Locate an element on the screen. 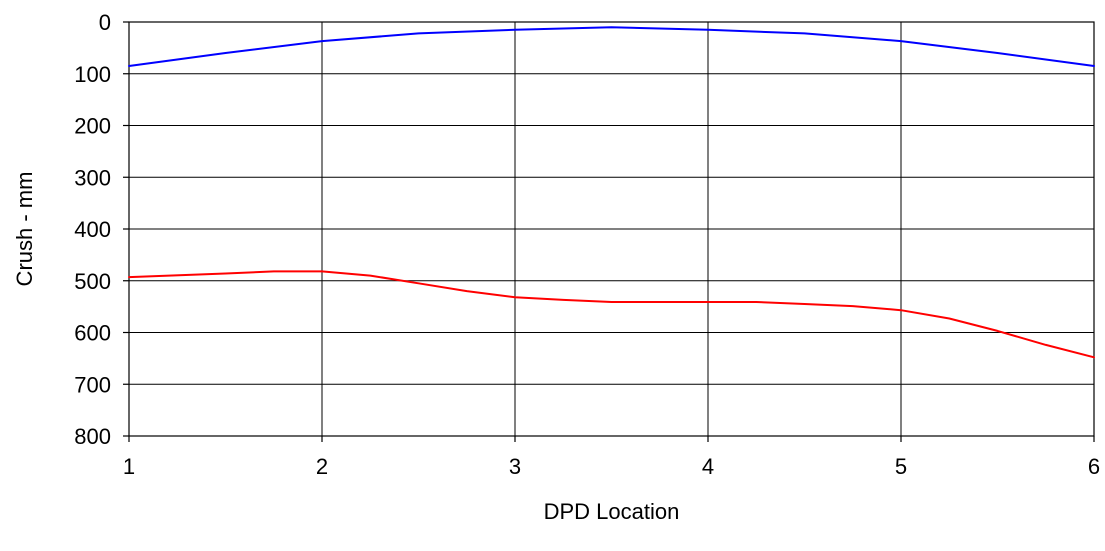 The width and height of the screenshot is (1105, 551). x-tick-label: 6 is located at coordinates (1094, 466).